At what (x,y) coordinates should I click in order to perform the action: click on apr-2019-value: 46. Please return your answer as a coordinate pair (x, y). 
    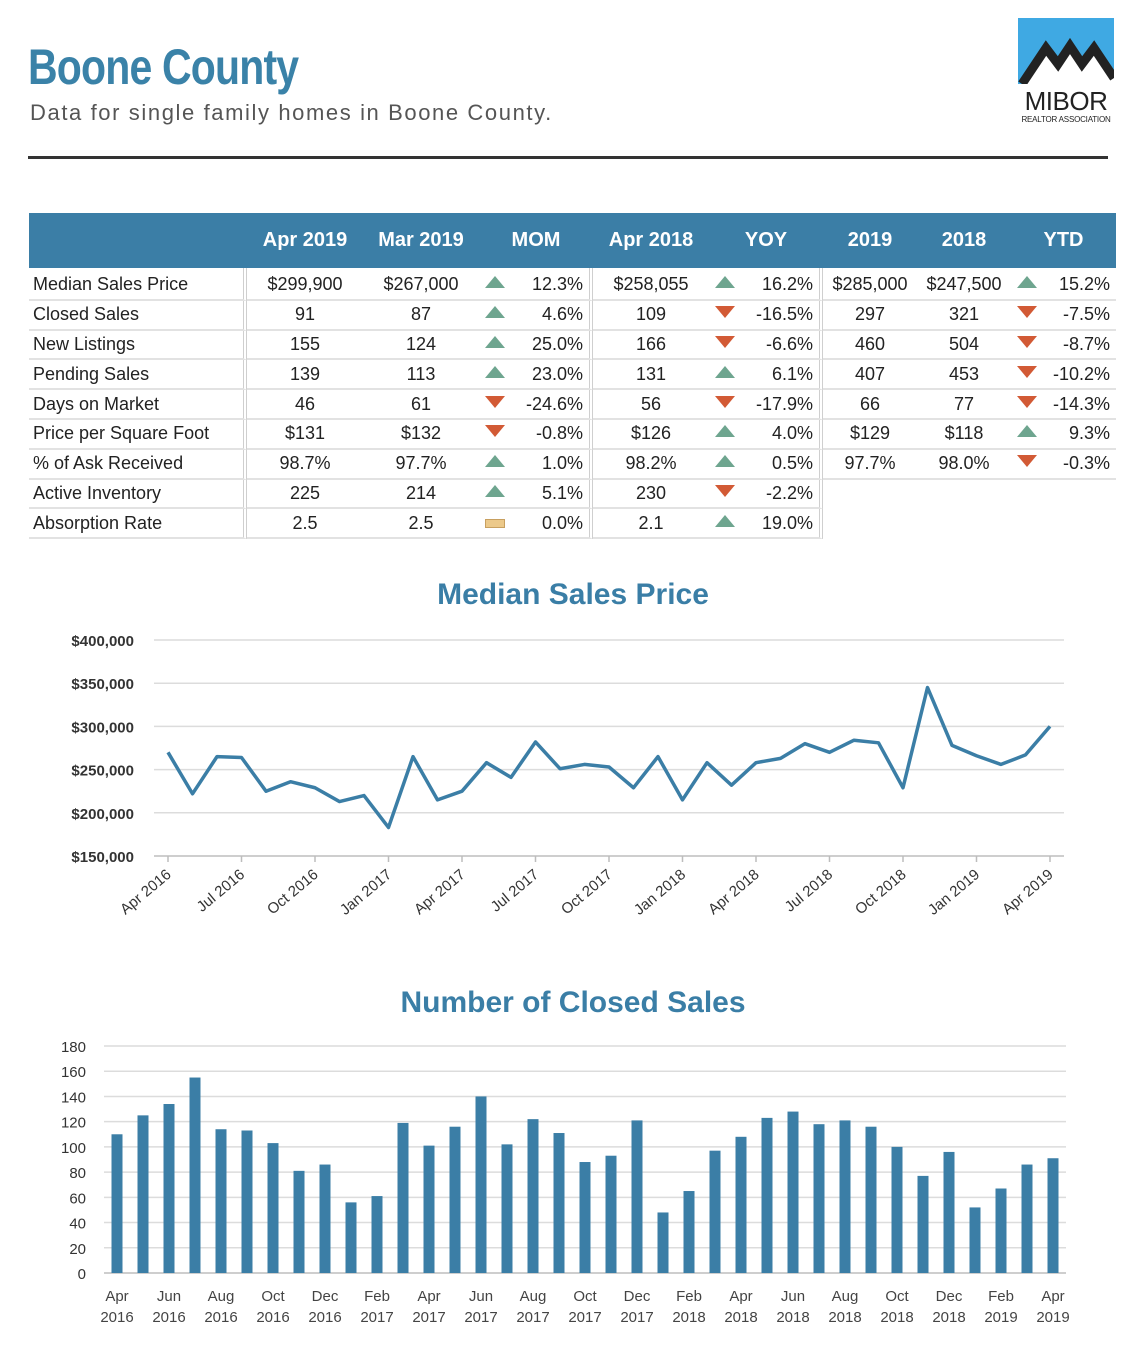
    Looking at the image, I should click on (305, 405).